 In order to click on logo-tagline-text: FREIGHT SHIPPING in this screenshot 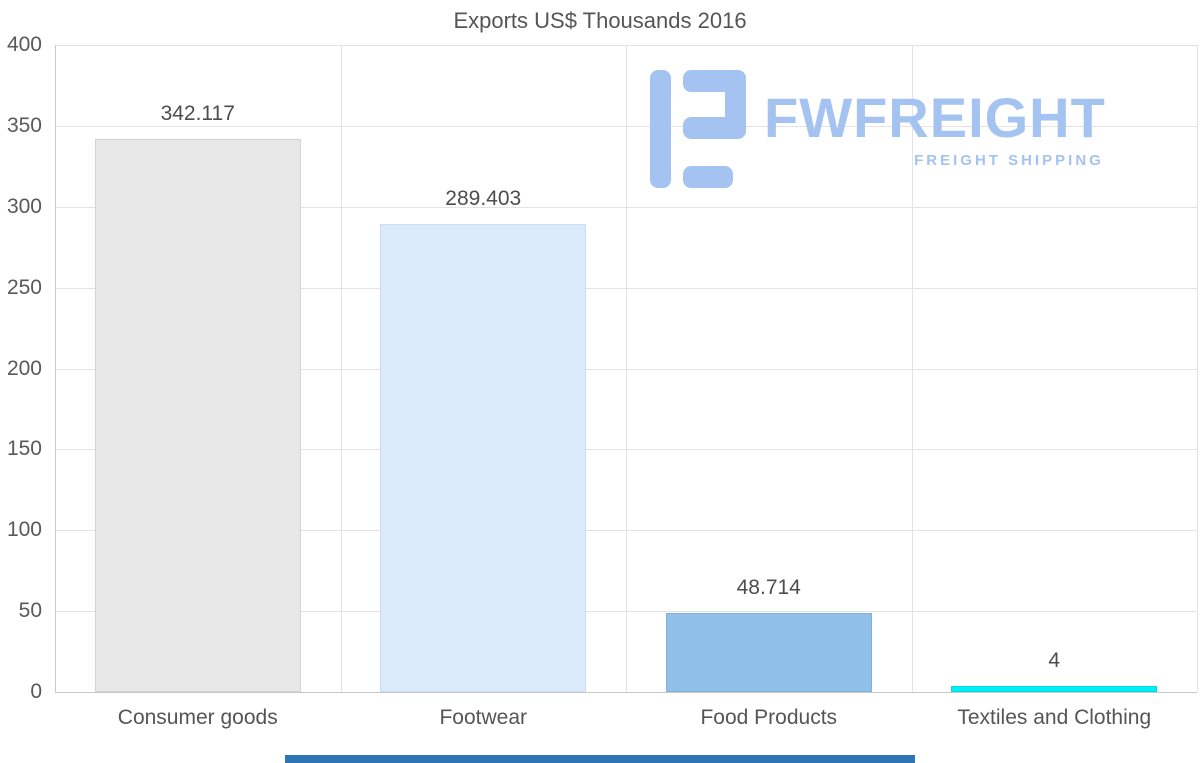, I will do `click(1009, 160)`.